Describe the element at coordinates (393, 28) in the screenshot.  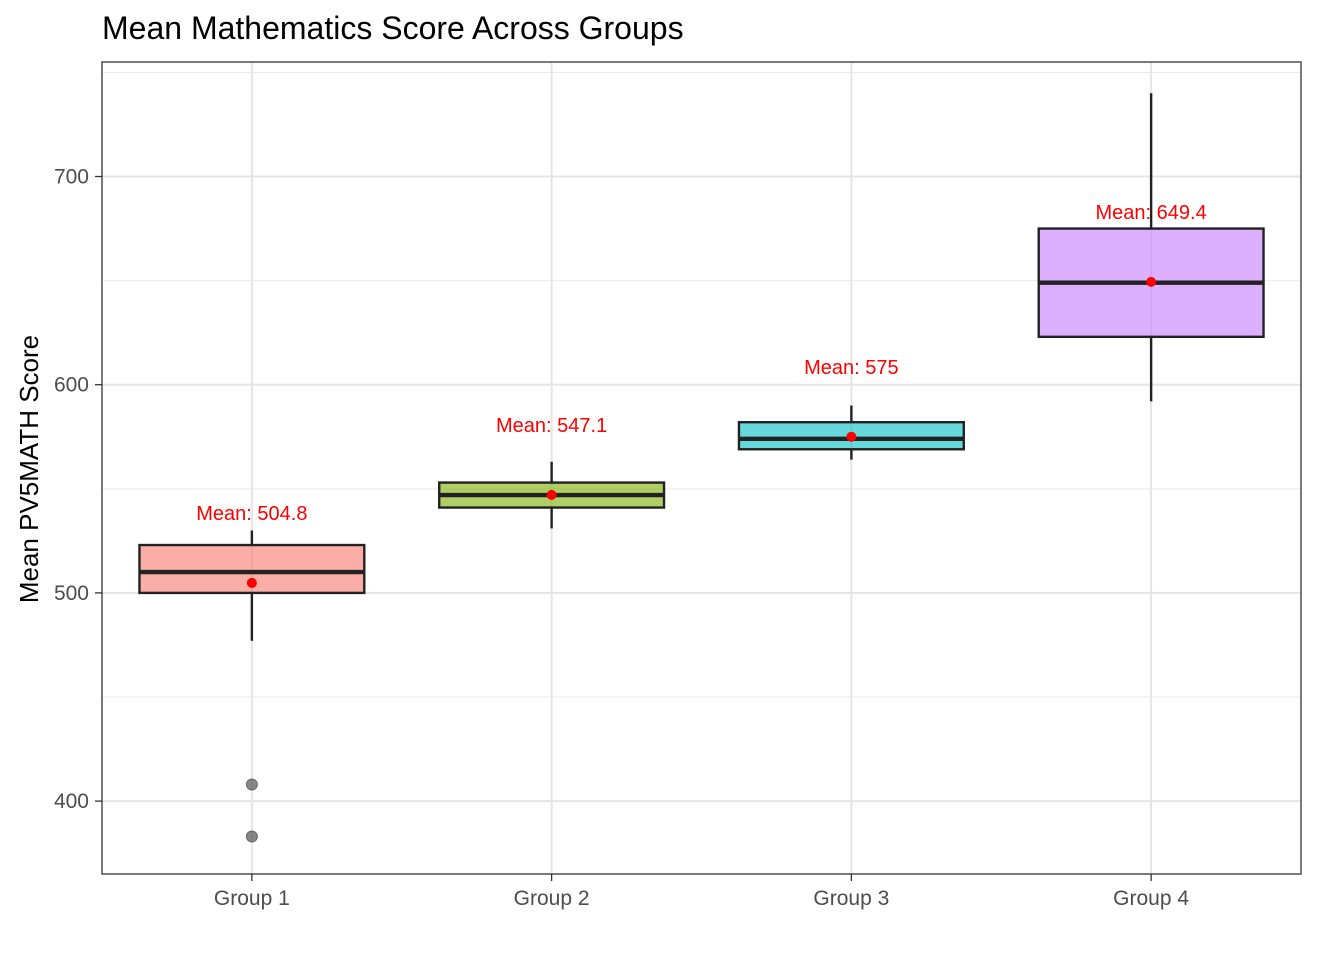
I see `chart-title: Mean Mathematics Score Across Groups` at that location.